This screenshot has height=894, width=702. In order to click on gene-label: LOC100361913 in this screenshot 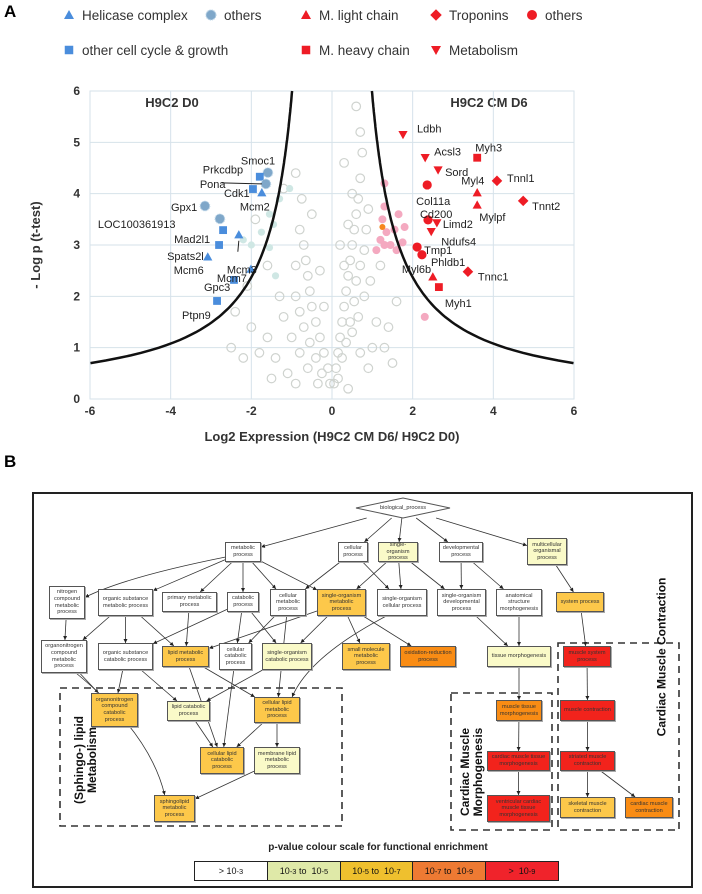, I will do `click(137, 225)`.